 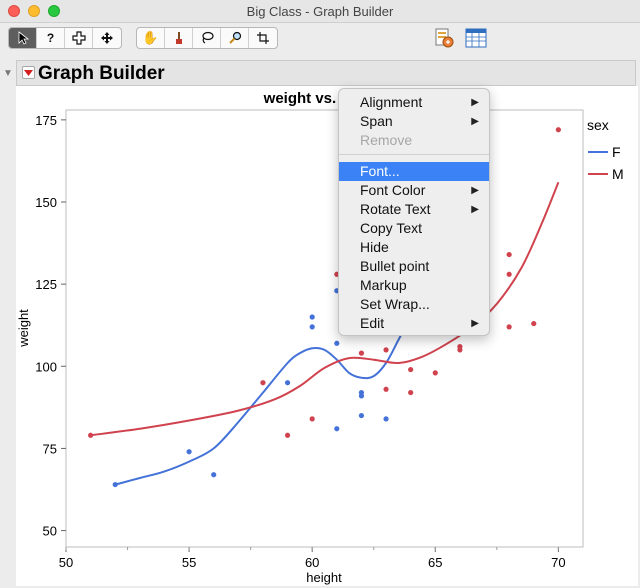 I want to click on minimize-window-button, so click(x=34, y=11).